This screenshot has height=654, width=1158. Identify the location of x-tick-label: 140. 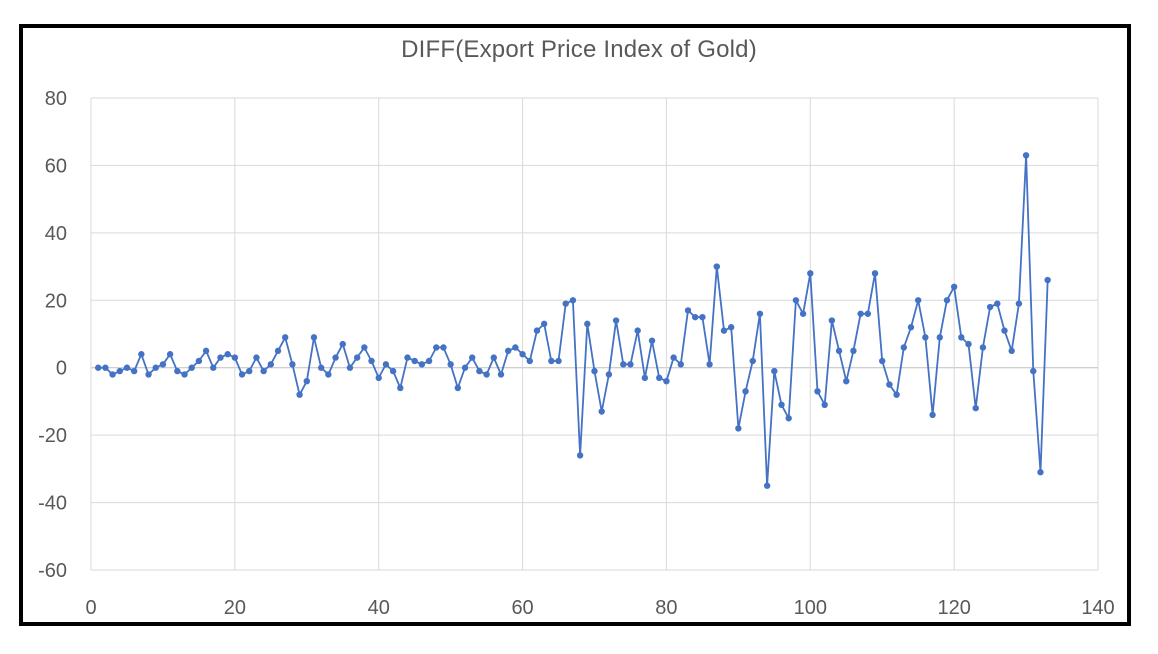
(1097, 608).